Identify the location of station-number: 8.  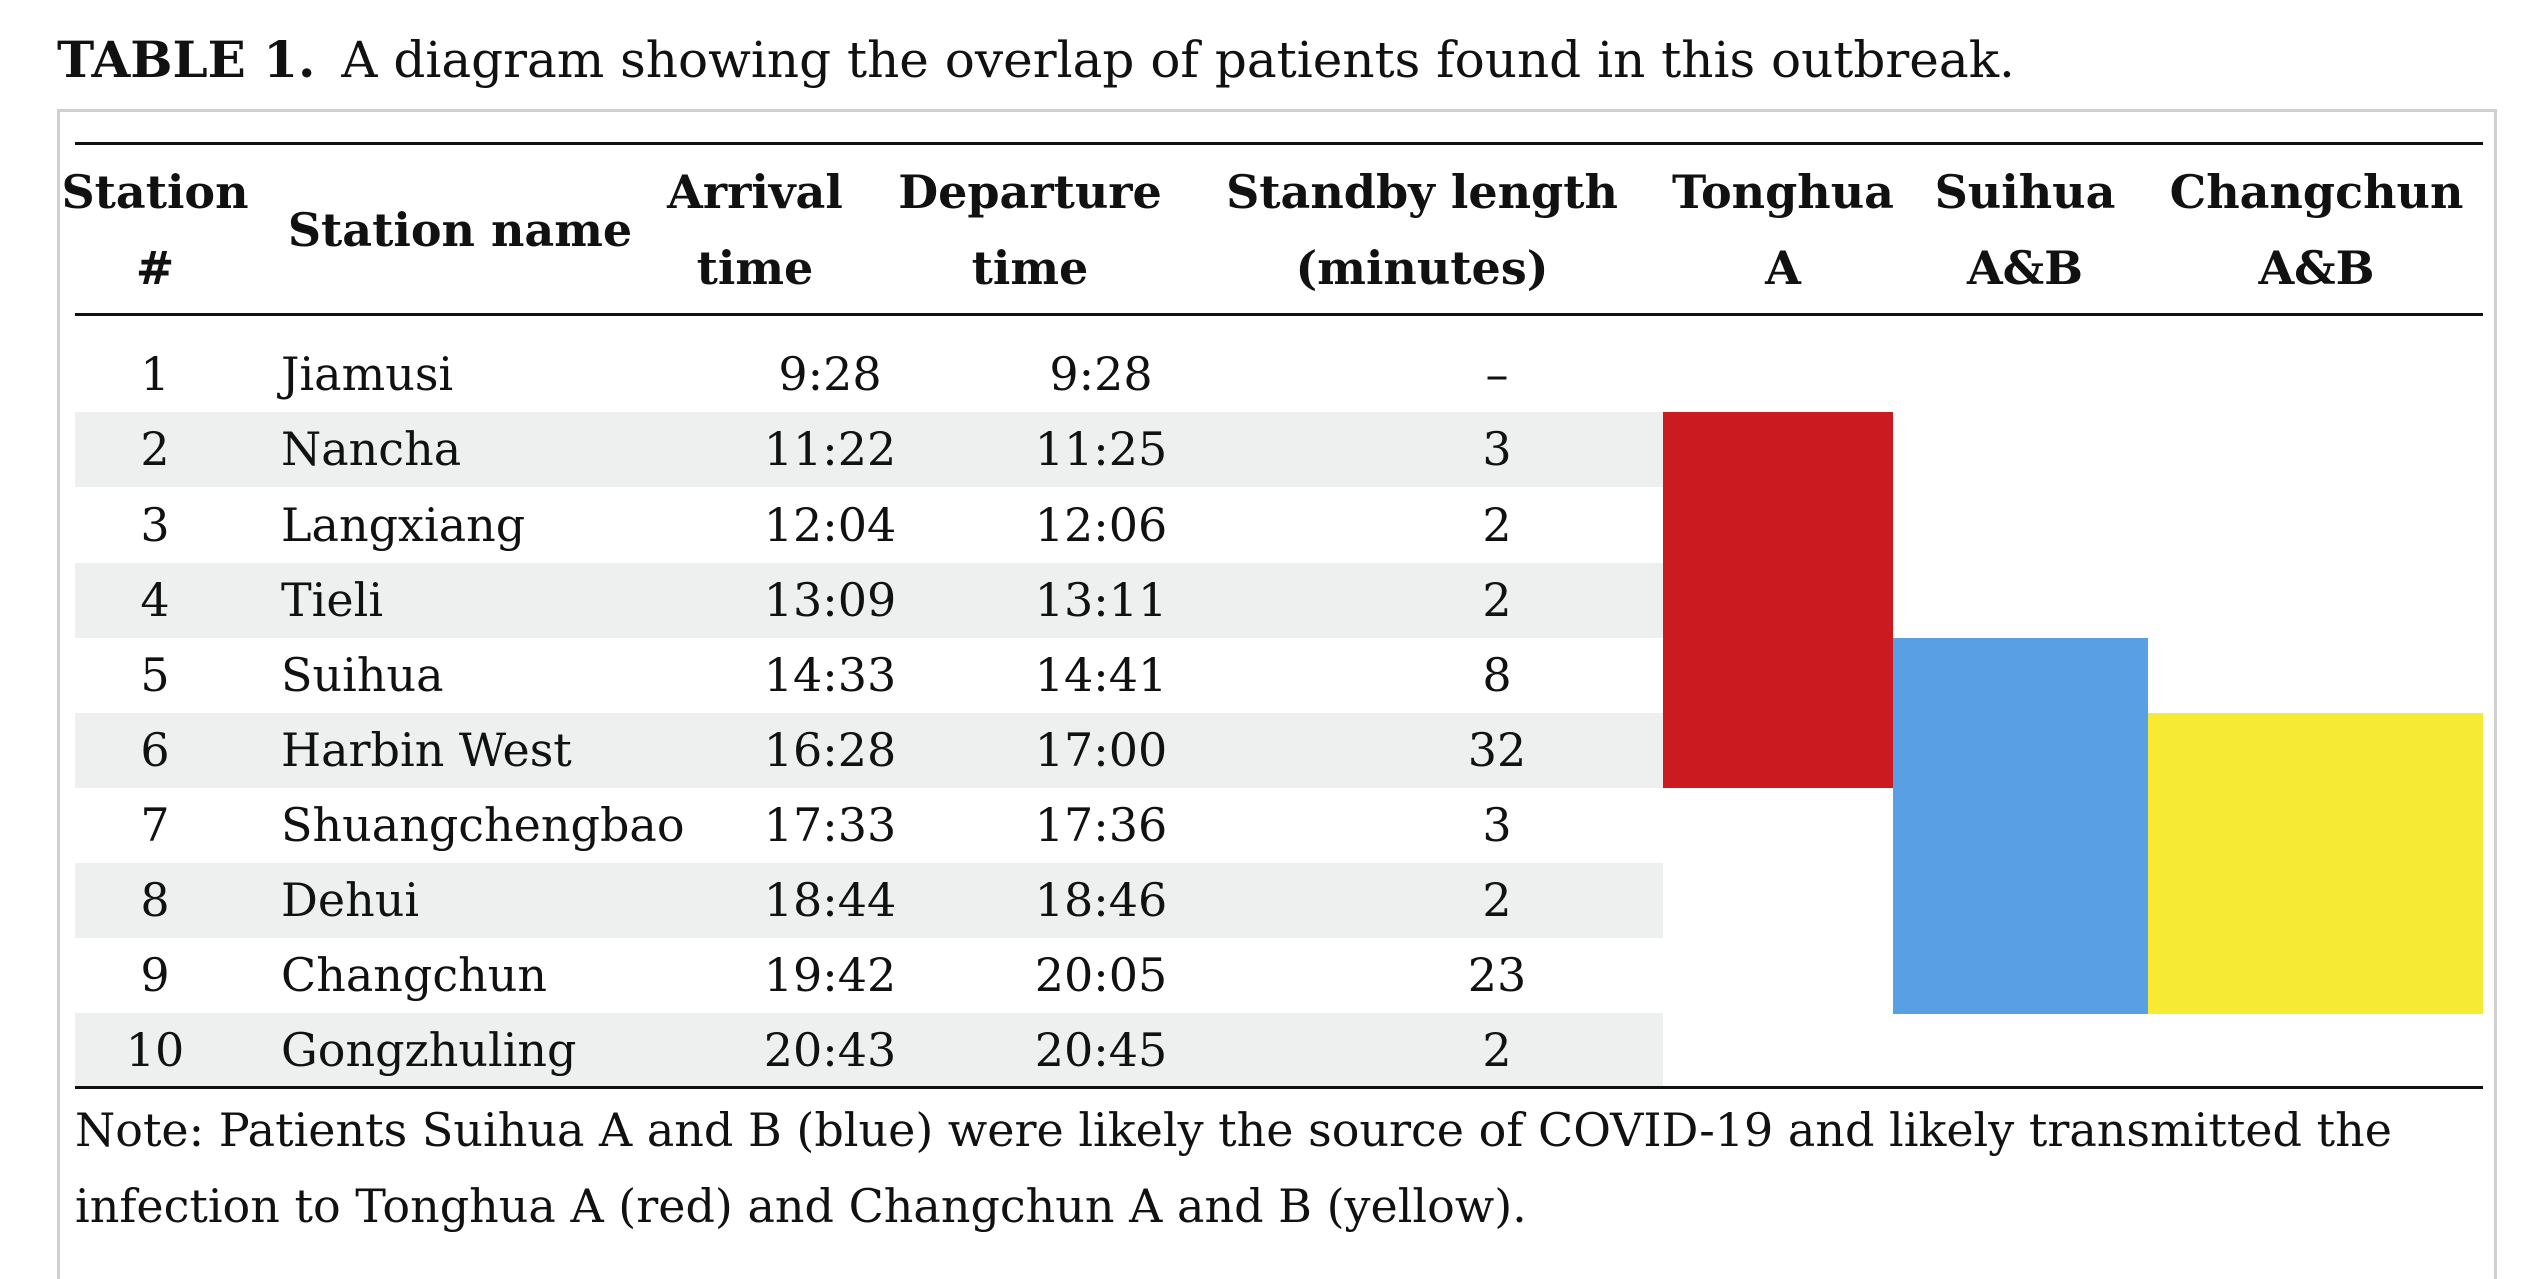
(155, 900).